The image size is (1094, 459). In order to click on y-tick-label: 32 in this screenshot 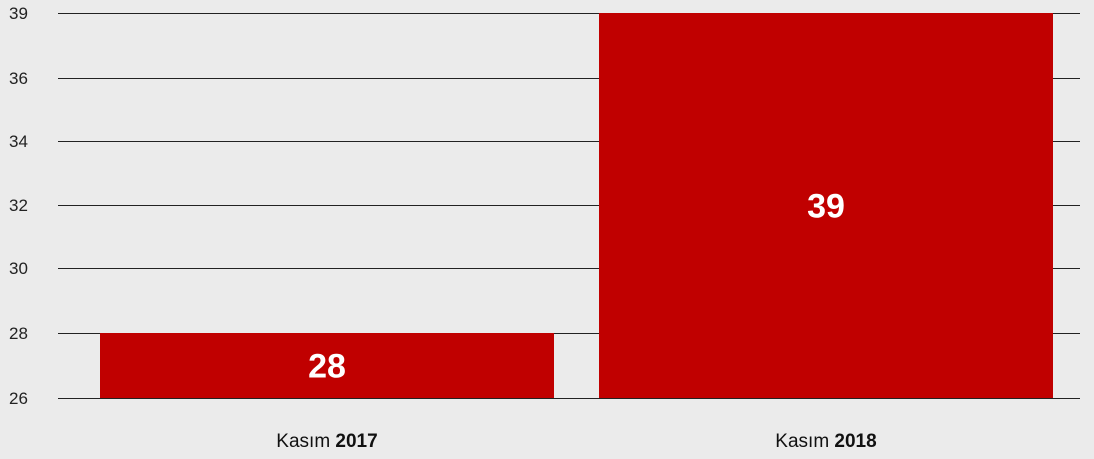, I will do `click(18, 205)`.